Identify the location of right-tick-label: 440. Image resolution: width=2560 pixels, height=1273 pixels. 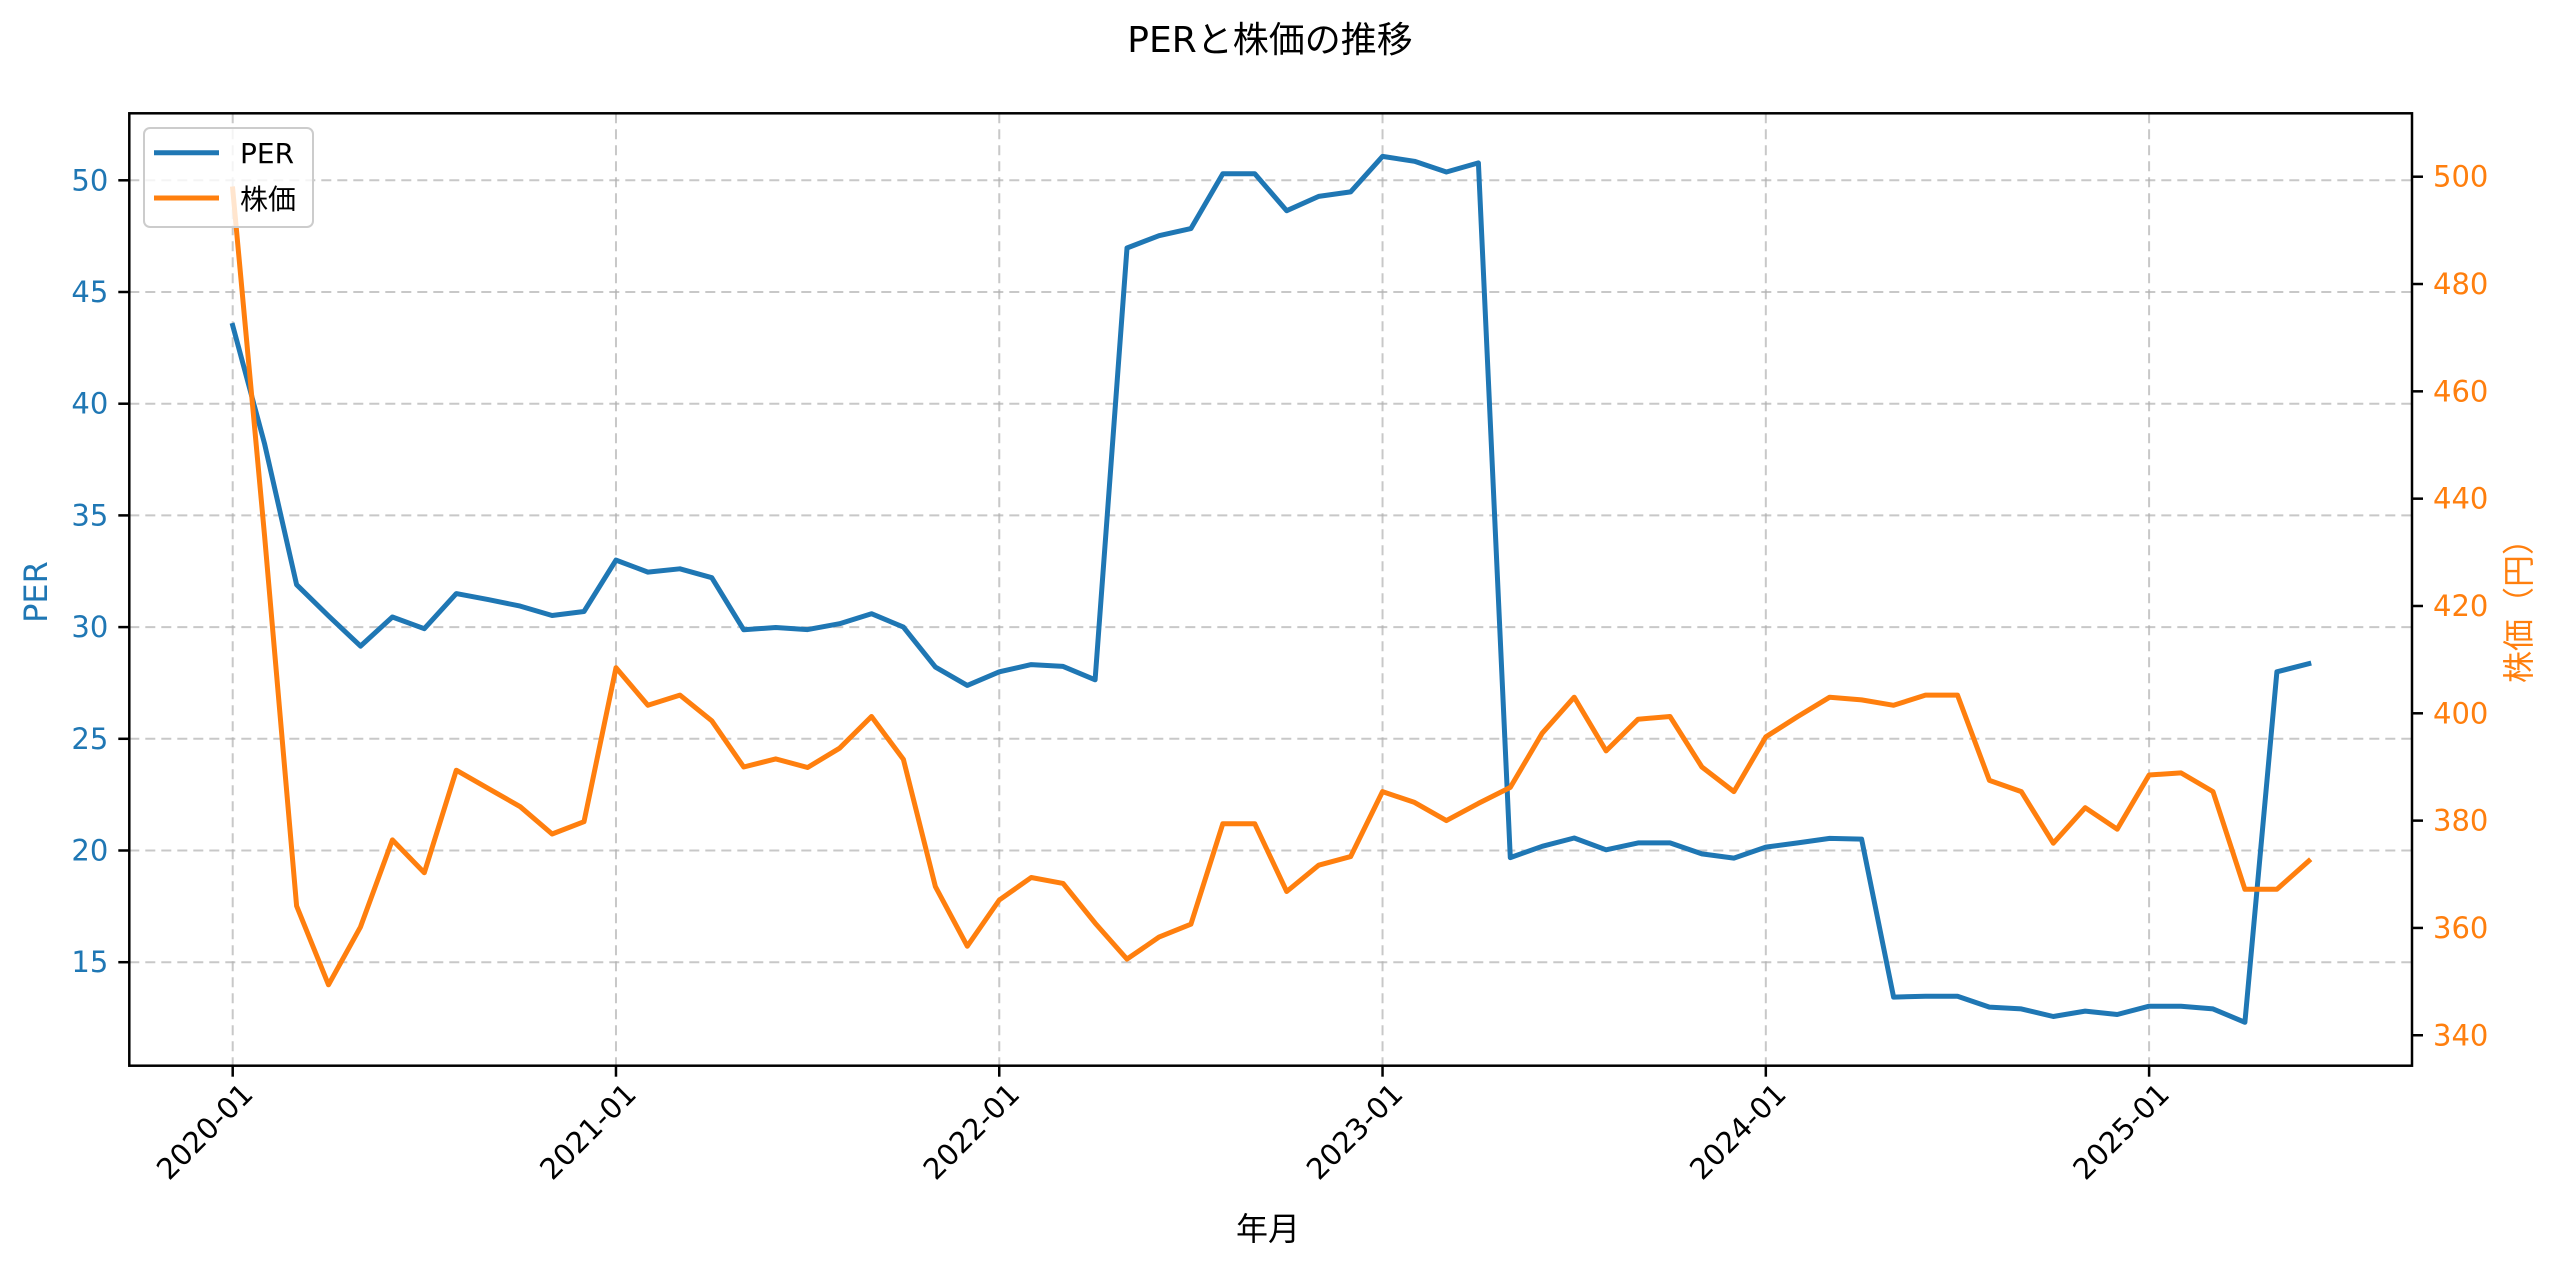
(2460, 499).